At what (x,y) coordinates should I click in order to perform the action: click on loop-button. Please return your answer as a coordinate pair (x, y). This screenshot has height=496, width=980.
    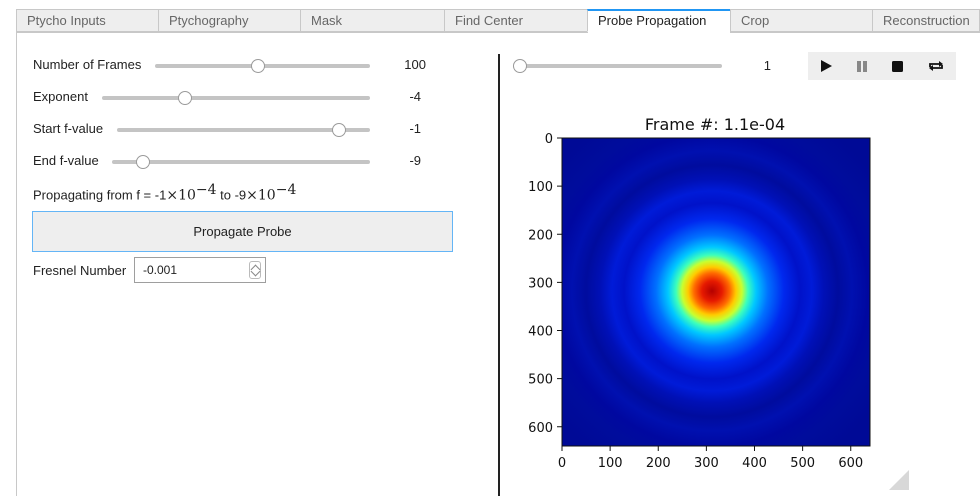
    Looking at the image, I should click on (936, 66).